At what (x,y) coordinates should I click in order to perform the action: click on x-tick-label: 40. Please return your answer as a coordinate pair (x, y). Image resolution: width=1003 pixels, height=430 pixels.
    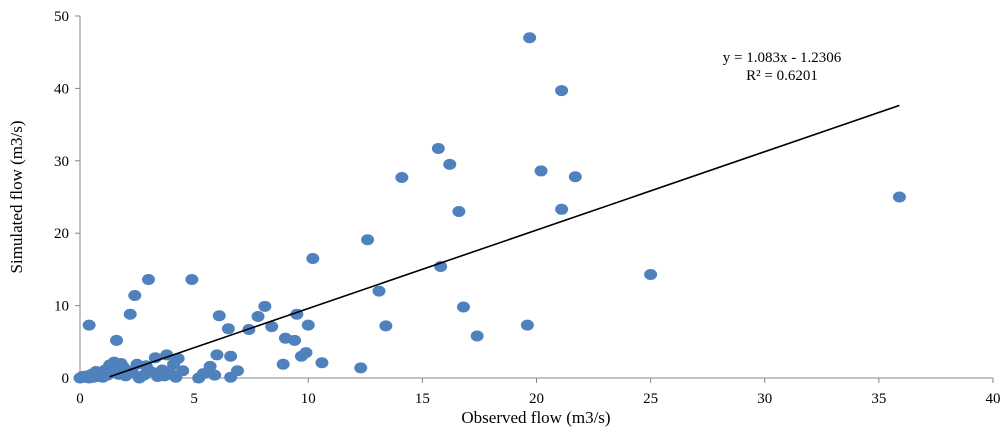
    Looking at the image, I should click on (993, 399).